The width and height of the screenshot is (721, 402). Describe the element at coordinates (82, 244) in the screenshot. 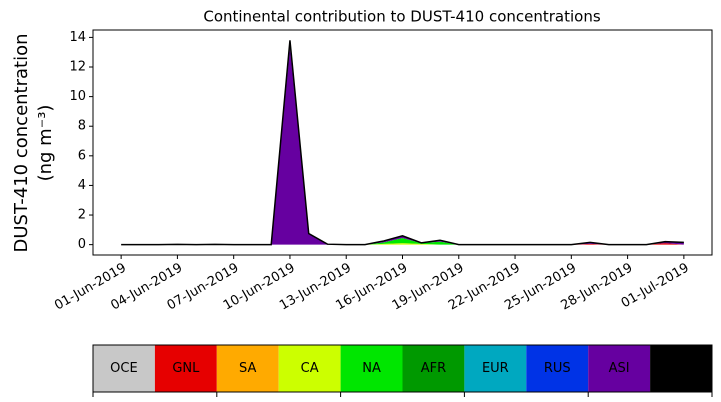

I see `y-tick-label: 0` at that location.